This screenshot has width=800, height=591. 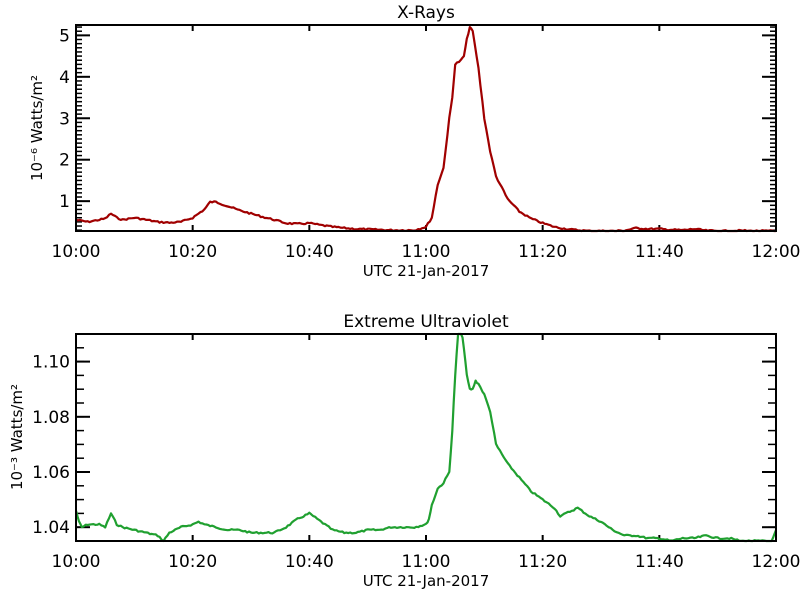 I want to click on y-tick-label: 1.10, so click(x=51, y=363).